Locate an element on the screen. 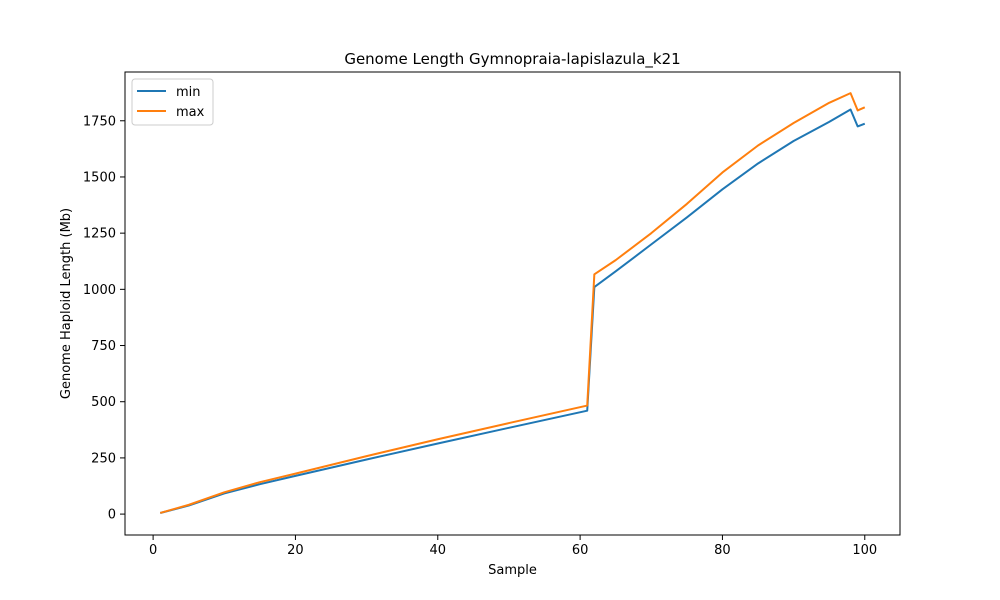  chart-title: Genome Length Gymnopraia-lapislazula_k21 is located at coordinates (512, 59).